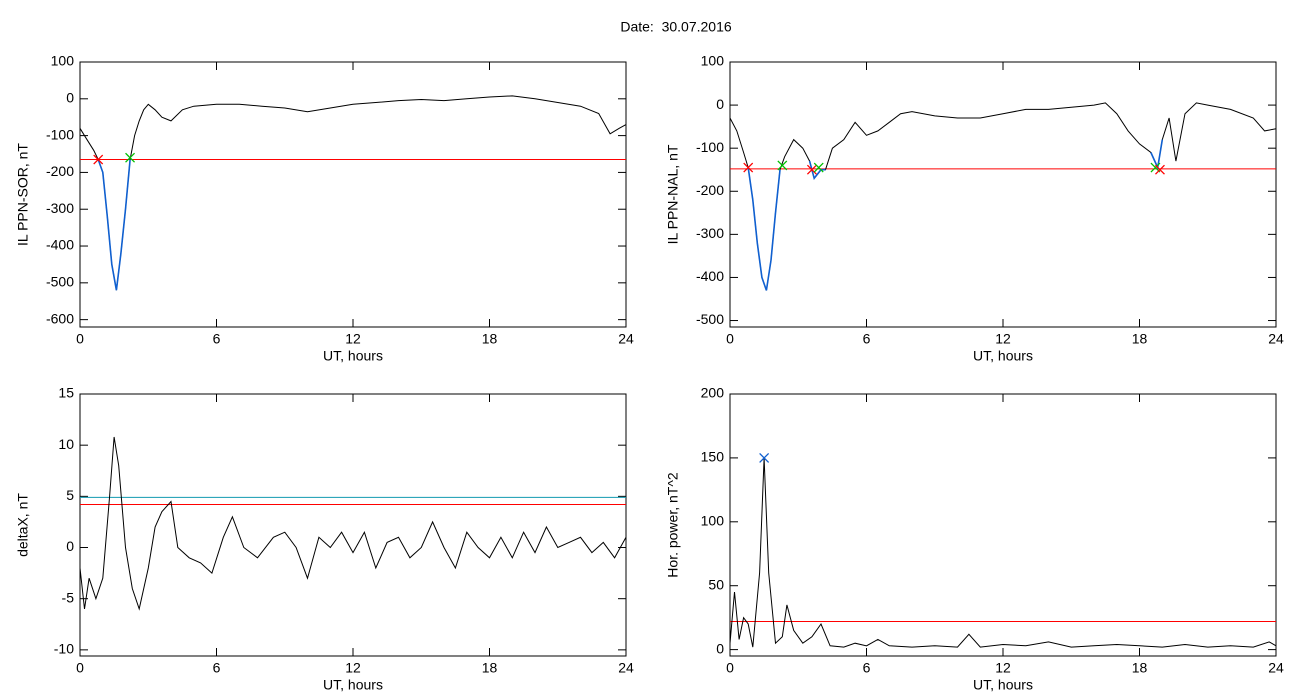 Image resolution: width=1300 pixels, height=700 pixels. I want to click on y-tick-label: 5, so click(70, 495).